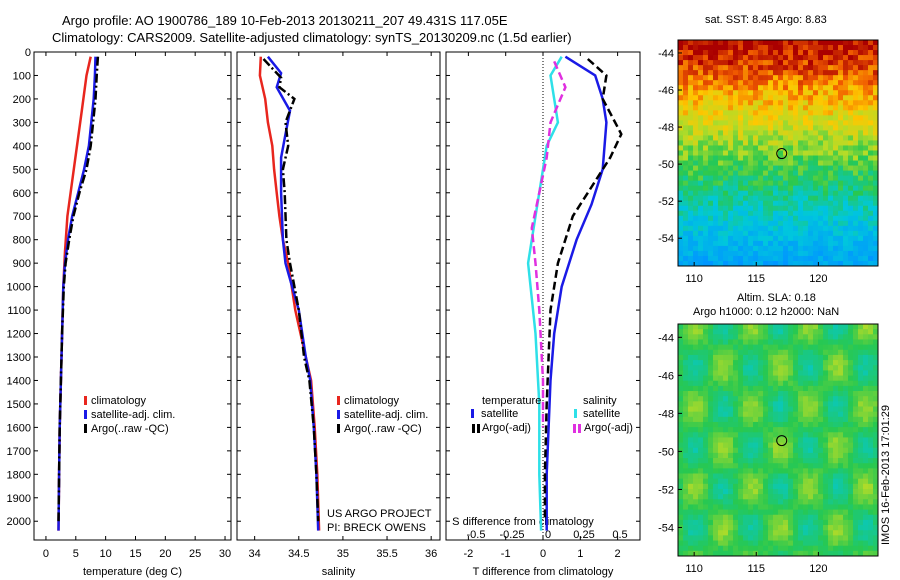 The height and width of the screenshot is (580, 900). I want to click on legend-label-climatology: climatology, so click(372, 401).